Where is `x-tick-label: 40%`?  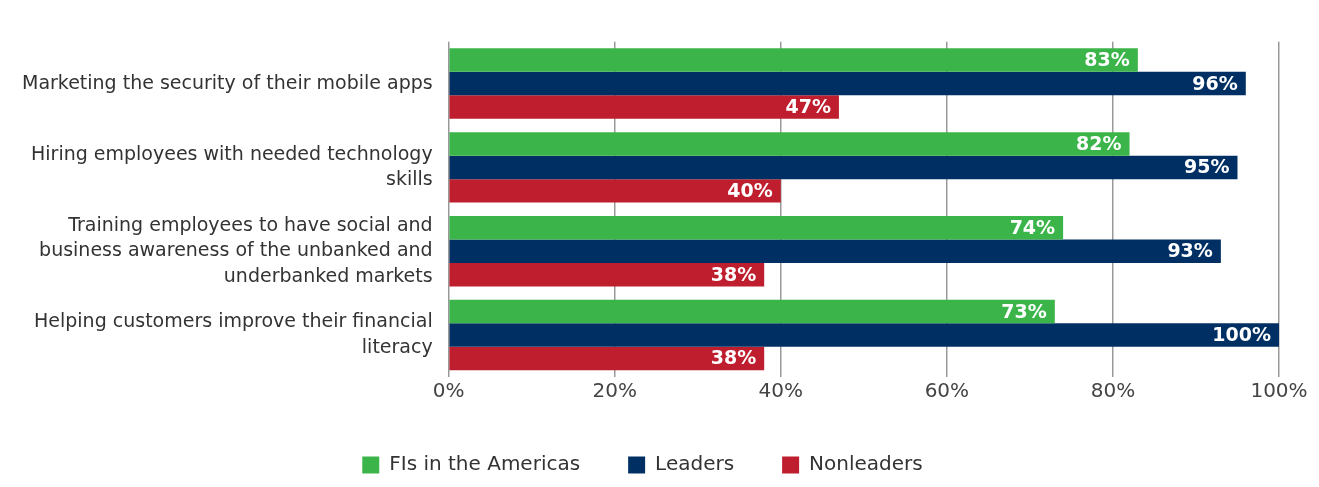 x-tick-label: 40% is located at coordinates (781, 390).